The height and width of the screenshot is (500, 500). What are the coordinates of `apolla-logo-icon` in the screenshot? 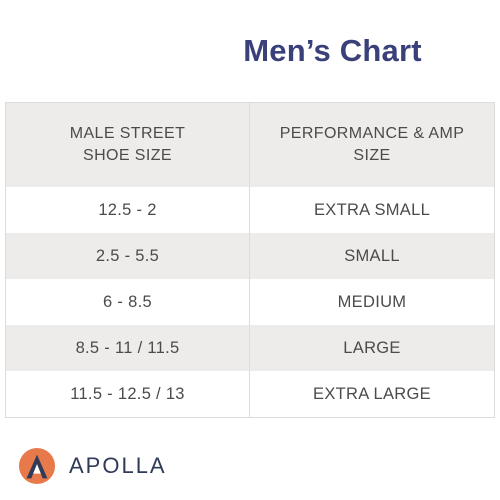 It's located at (37, 466).